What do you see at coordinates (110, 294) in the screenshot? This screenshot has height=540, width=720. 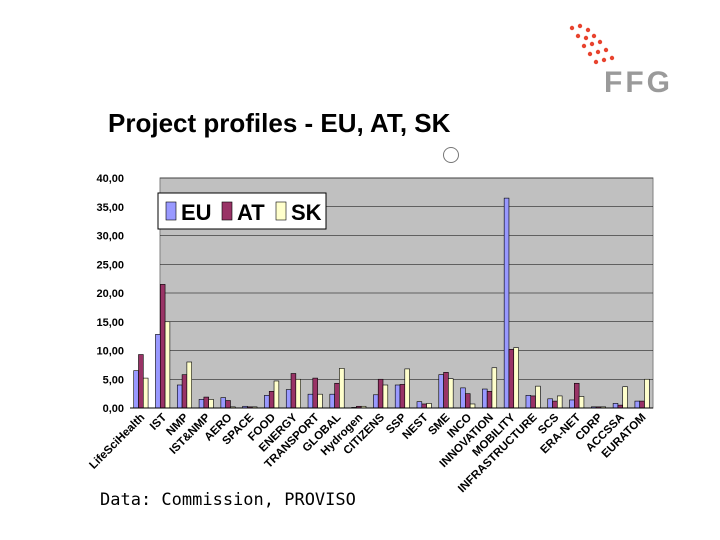 I see `y-tick-label: 20,00` at bounding box center [110, 294].